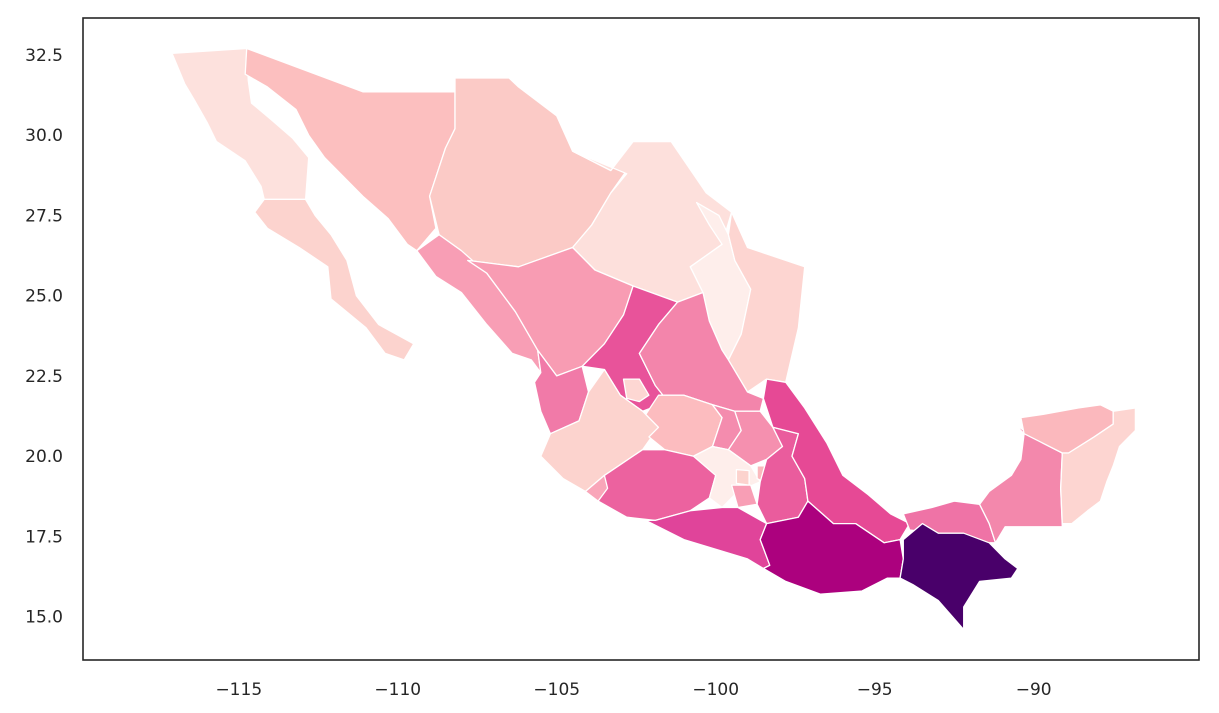 The width and height of the screenshot is (1219, 713). I want to click on x-tick-label: −115, so click(238, 690).